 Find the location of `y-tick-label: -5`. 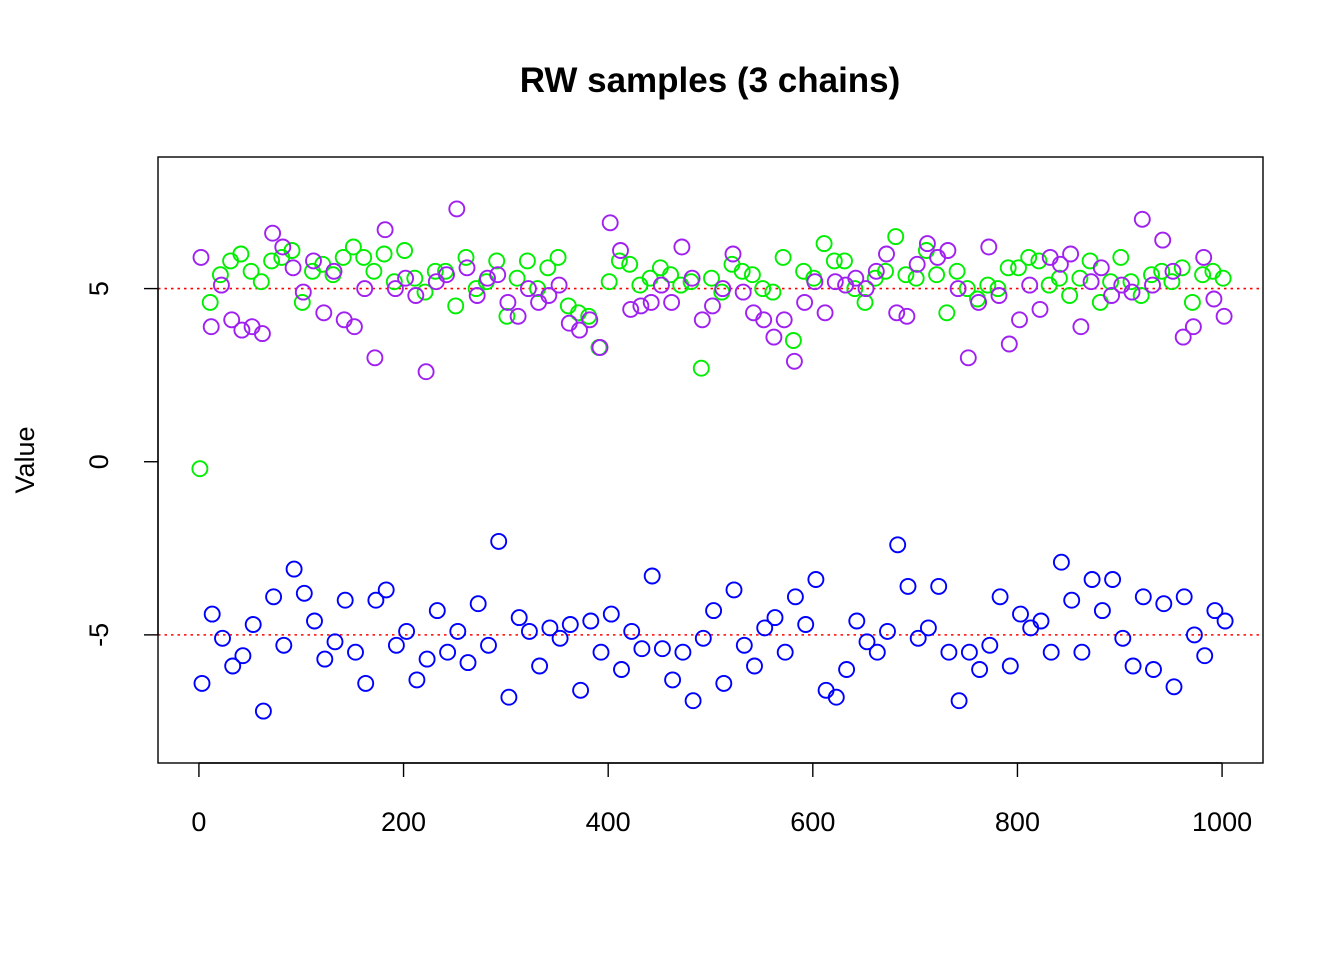

y-tick-label: -5 is located at coordinates (99, 635).